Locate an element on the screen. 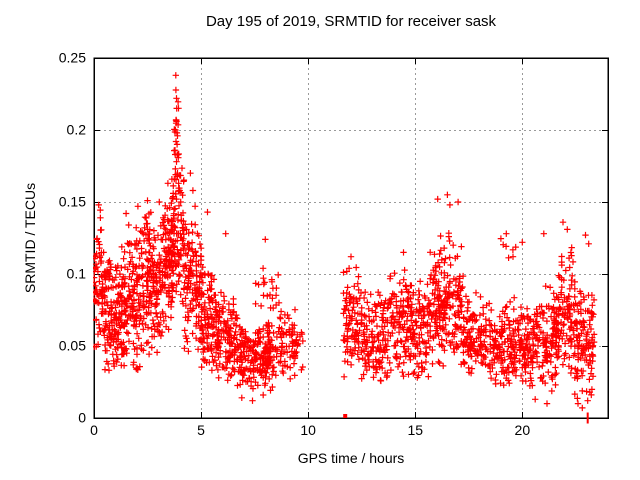 The image size is (640, 480). x-tick-label: 10 is located at coordinates (308, 430).